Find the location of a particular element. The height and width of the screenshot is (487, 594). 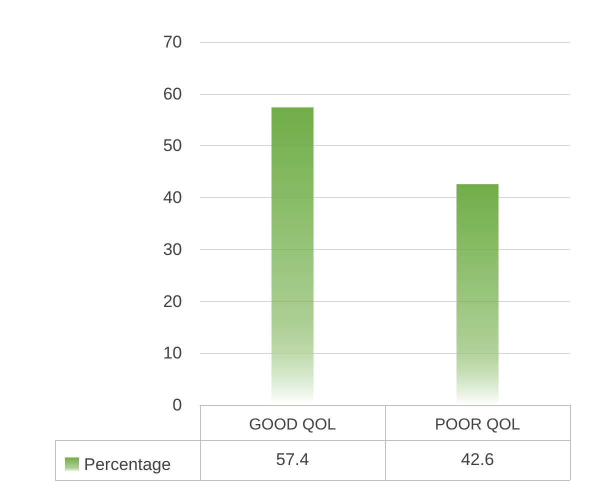

y-tick-label: 60 is located at coordinates (172, 94).